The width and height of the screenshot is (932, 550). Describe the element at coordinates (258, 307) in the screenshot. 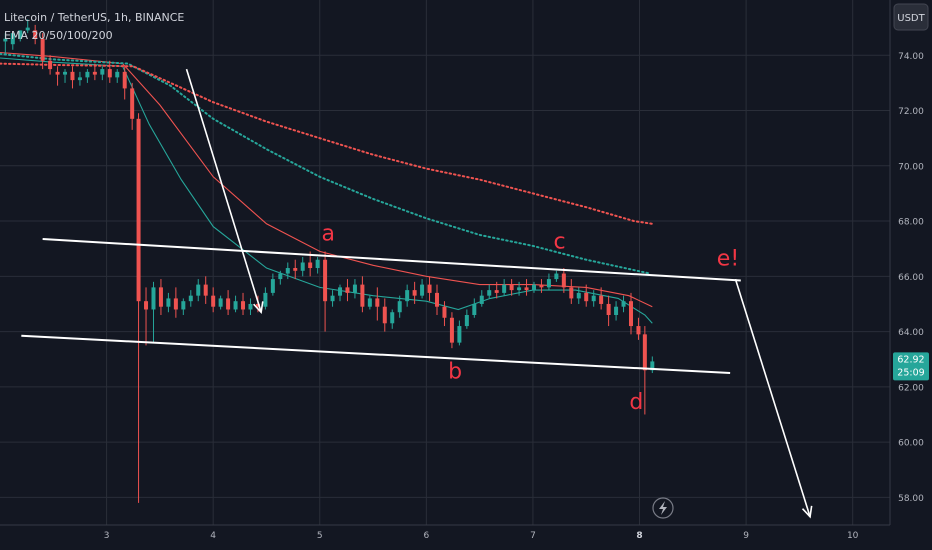

I see `arrow-head` at that location.